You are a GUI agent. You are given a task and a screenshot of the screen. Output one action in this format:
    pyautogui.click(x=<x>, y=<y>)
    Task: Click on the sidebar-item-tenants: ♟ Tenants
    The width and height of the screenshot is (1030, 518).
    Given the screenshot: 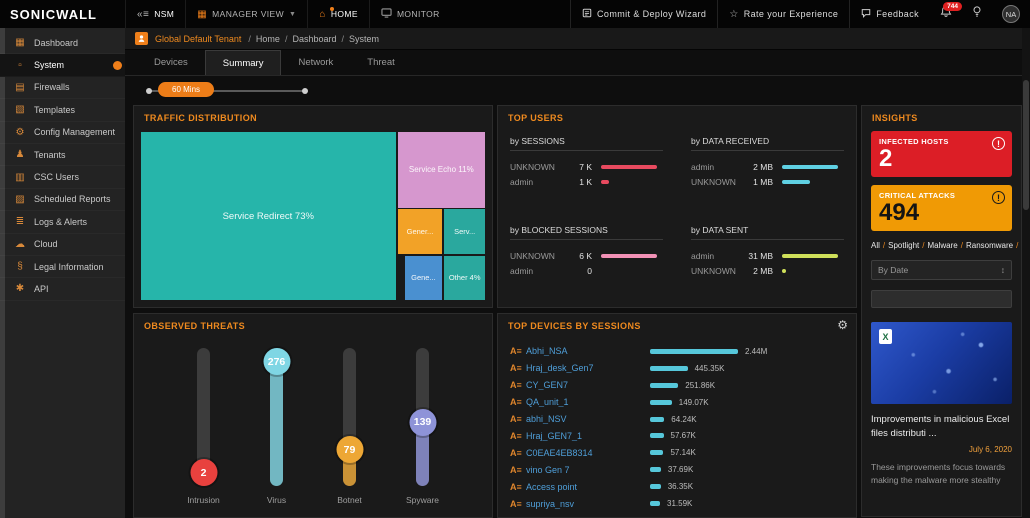 What is the action you would take?
    pyautogui.click(x=62, y=155)
    